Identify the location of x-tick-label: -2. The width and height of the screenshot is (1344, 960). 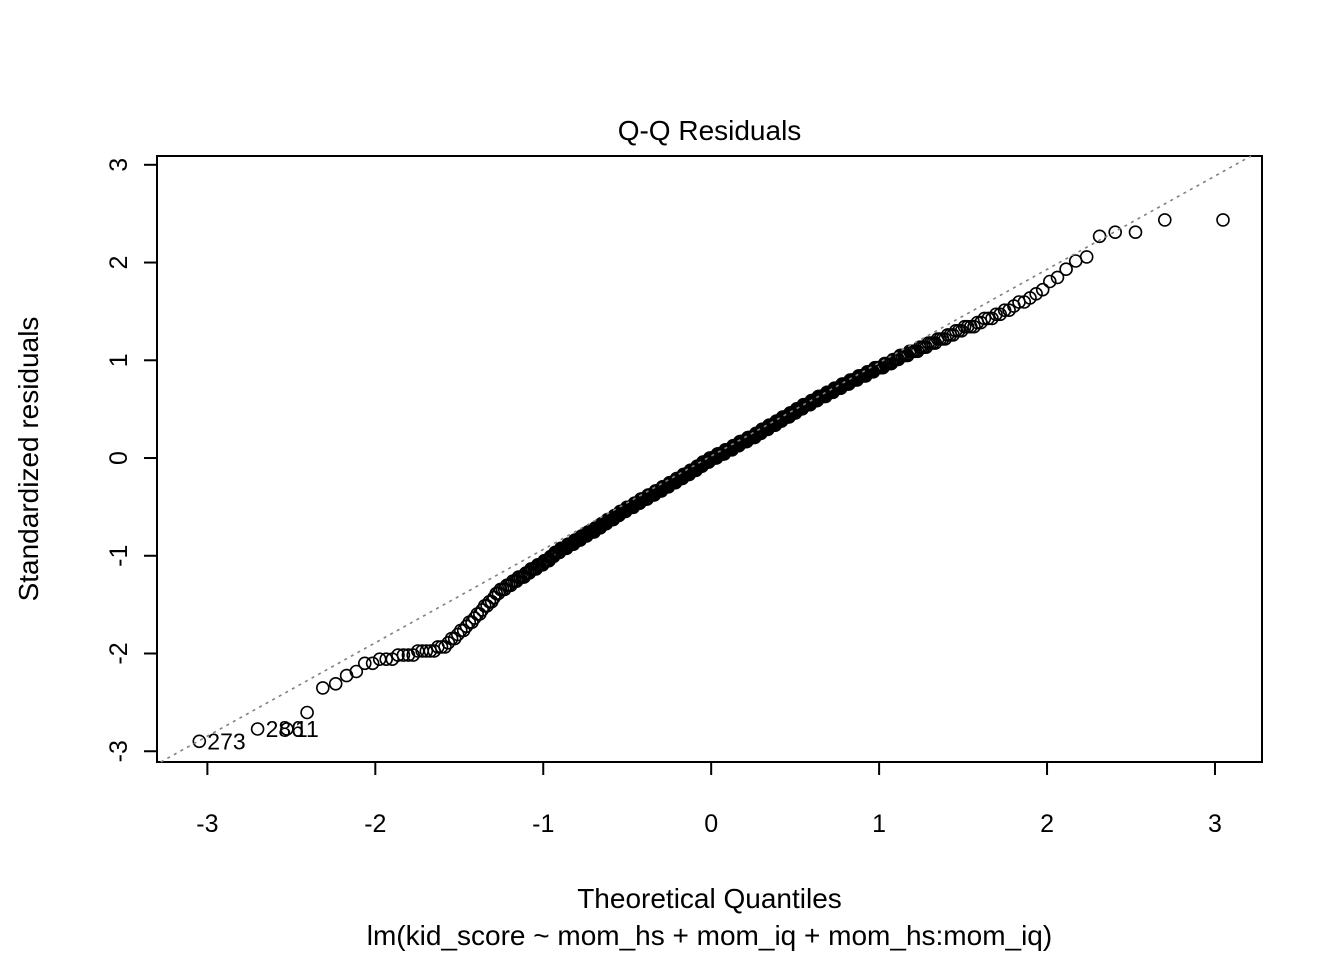
(375, 824).